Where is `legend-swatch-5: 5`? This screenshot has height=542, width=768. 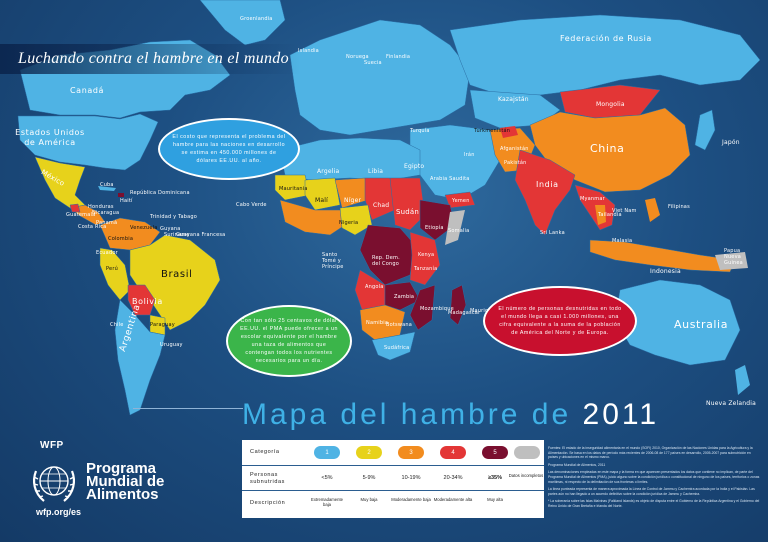
legend-swatch-5: 5 is located at coordinates (495, 452).